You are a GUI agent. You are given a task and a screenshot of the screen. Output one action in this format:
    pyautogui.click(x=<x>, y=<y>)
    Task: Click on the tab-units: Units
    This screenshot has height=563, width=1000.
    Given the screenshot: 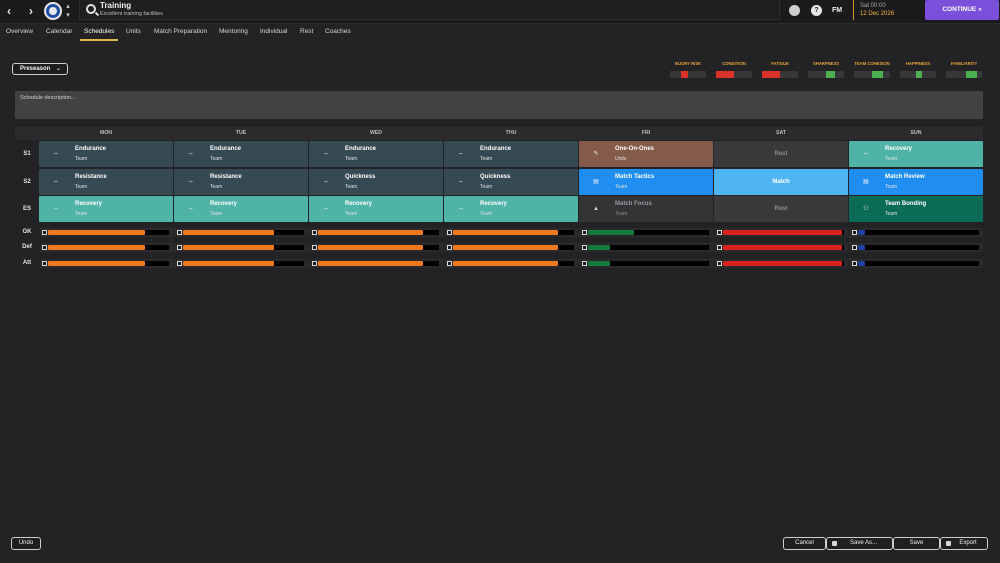 What is the action you would take?
    pyautogui.click(x=133, y=31)
    